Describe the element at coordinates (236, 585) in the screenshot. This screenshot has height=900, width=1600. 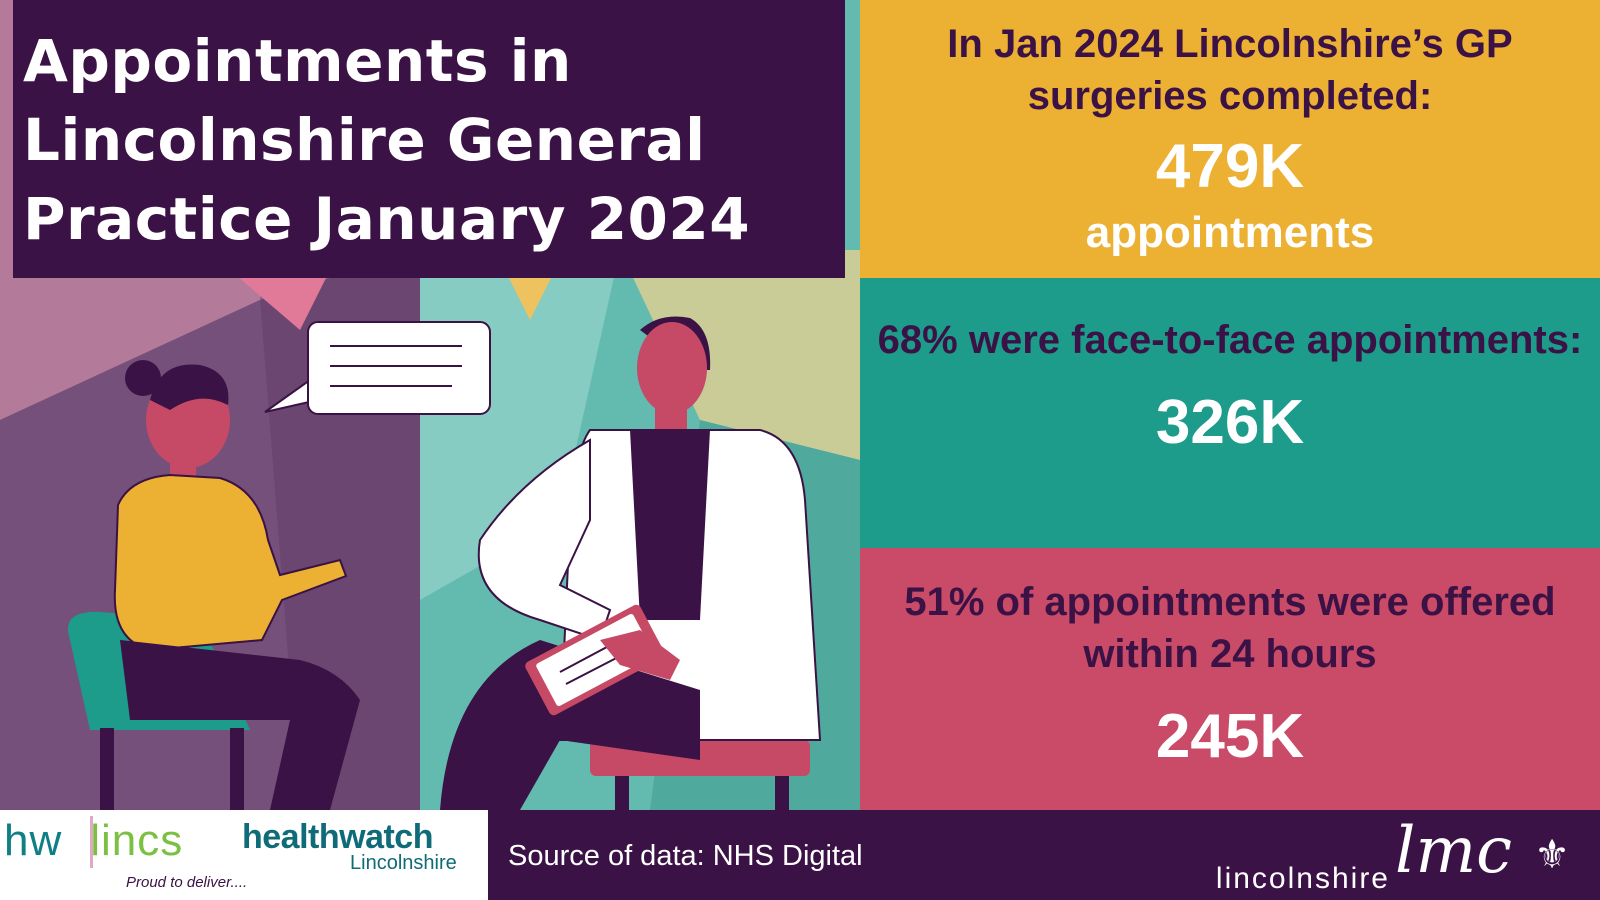
I see `patient-figure` at that location.